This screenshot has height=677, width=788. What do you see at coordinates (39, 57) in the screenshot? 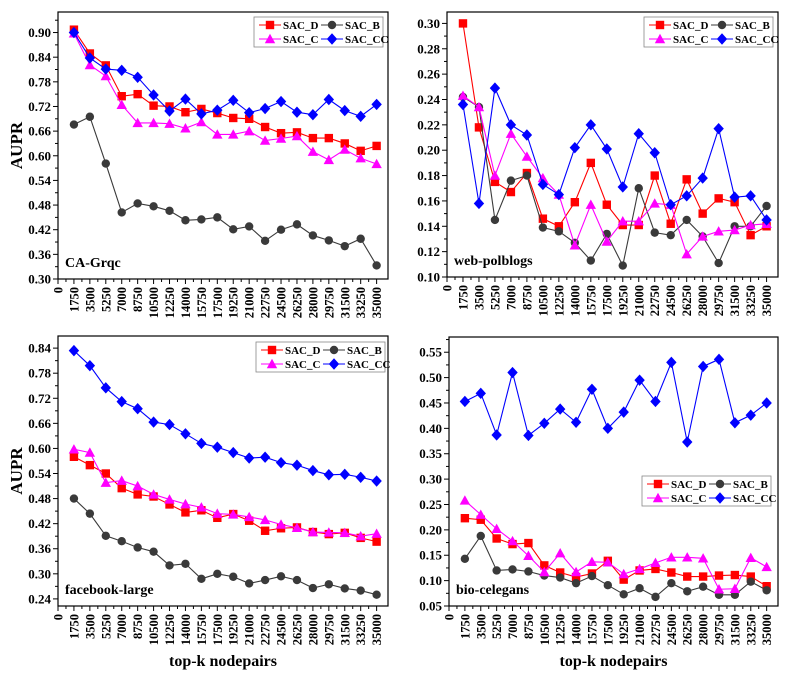
I see `y-tick-label: 0.84` at bounding box center [39, 57].